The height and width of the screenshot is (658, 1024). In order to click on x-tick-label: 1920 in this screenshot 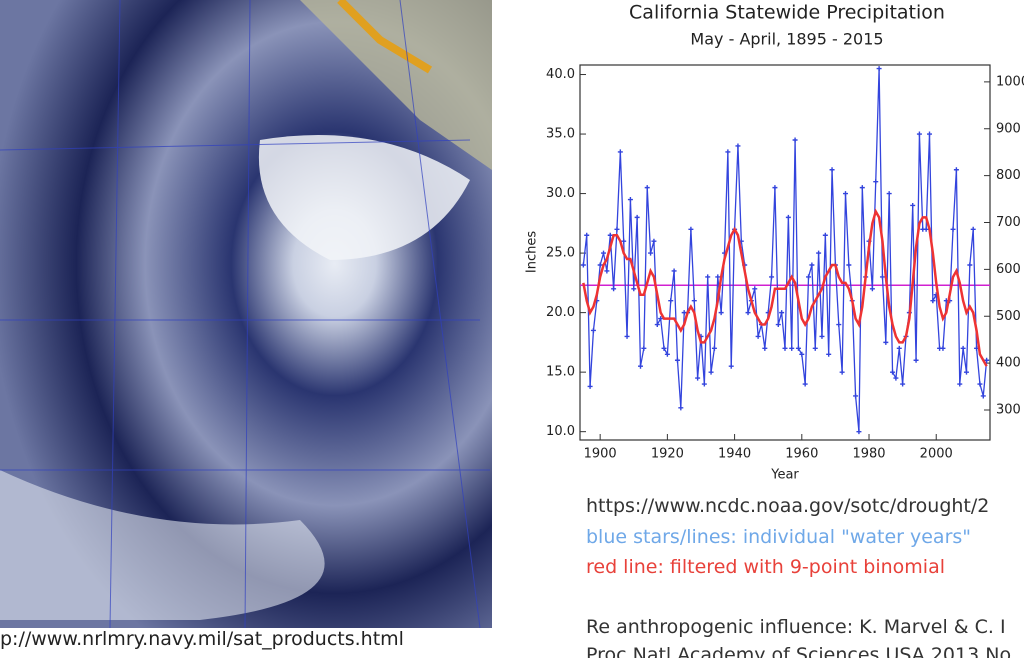, I will do `click(667, 454)`.